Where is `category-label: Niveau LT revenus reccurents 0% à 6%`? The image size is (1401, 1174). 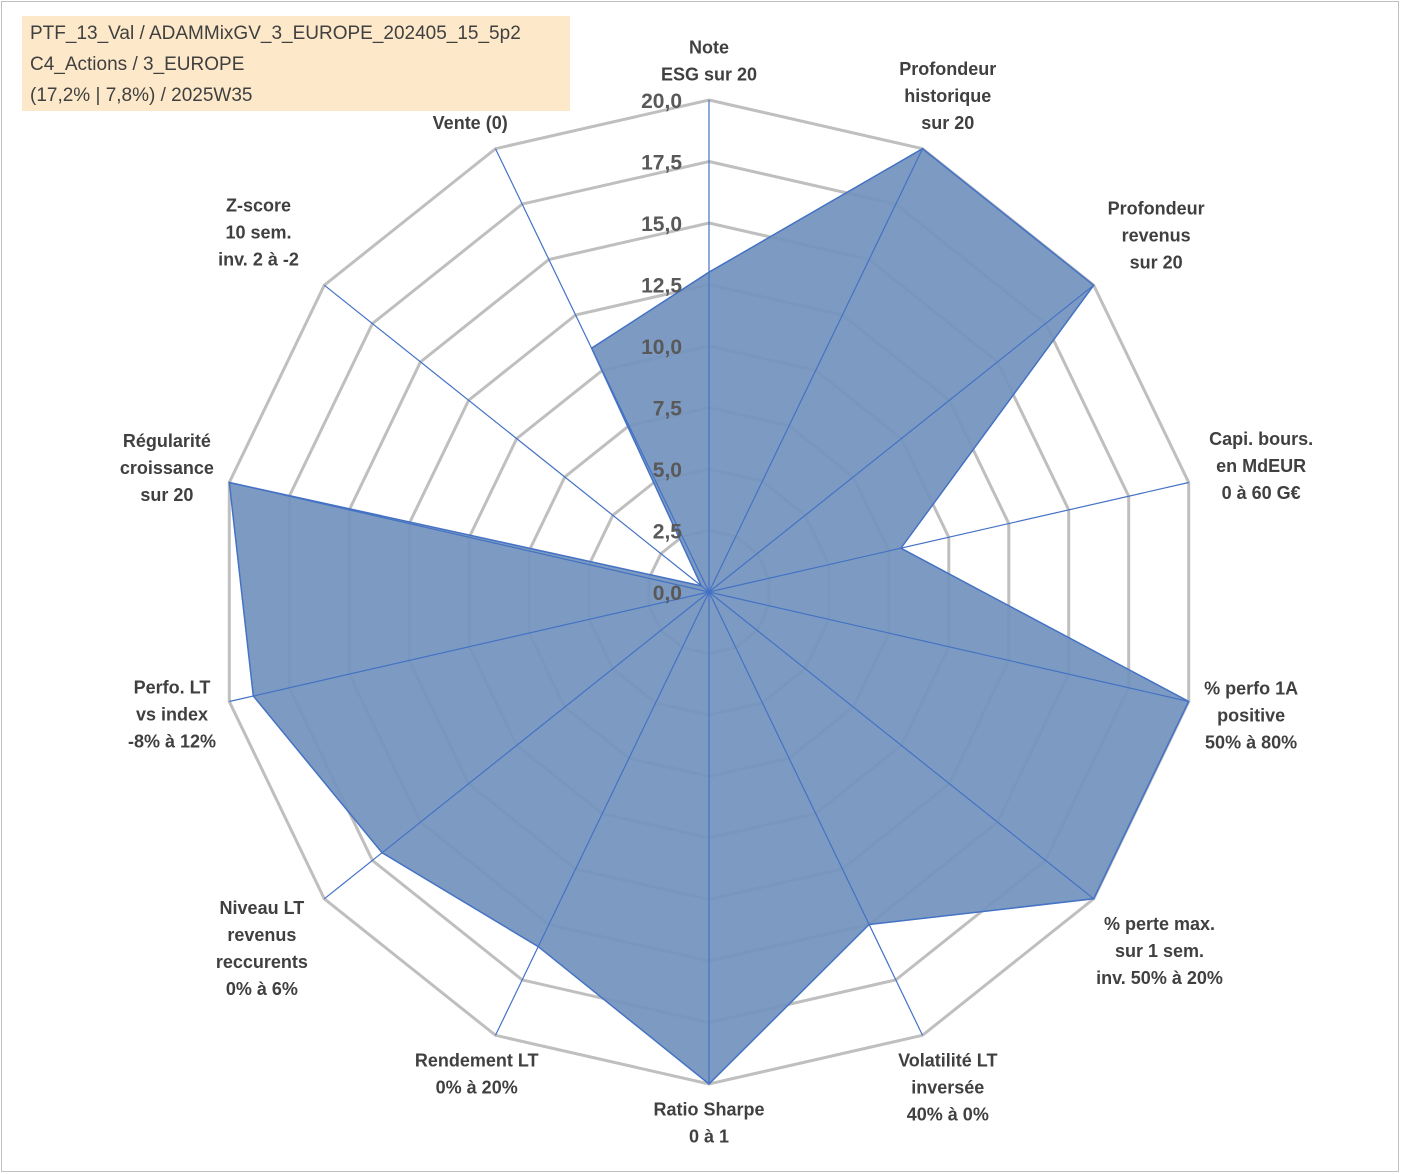 category-label: Niveau LT revenus reccurents 0% à 6% is located at coordinates (262, 948).